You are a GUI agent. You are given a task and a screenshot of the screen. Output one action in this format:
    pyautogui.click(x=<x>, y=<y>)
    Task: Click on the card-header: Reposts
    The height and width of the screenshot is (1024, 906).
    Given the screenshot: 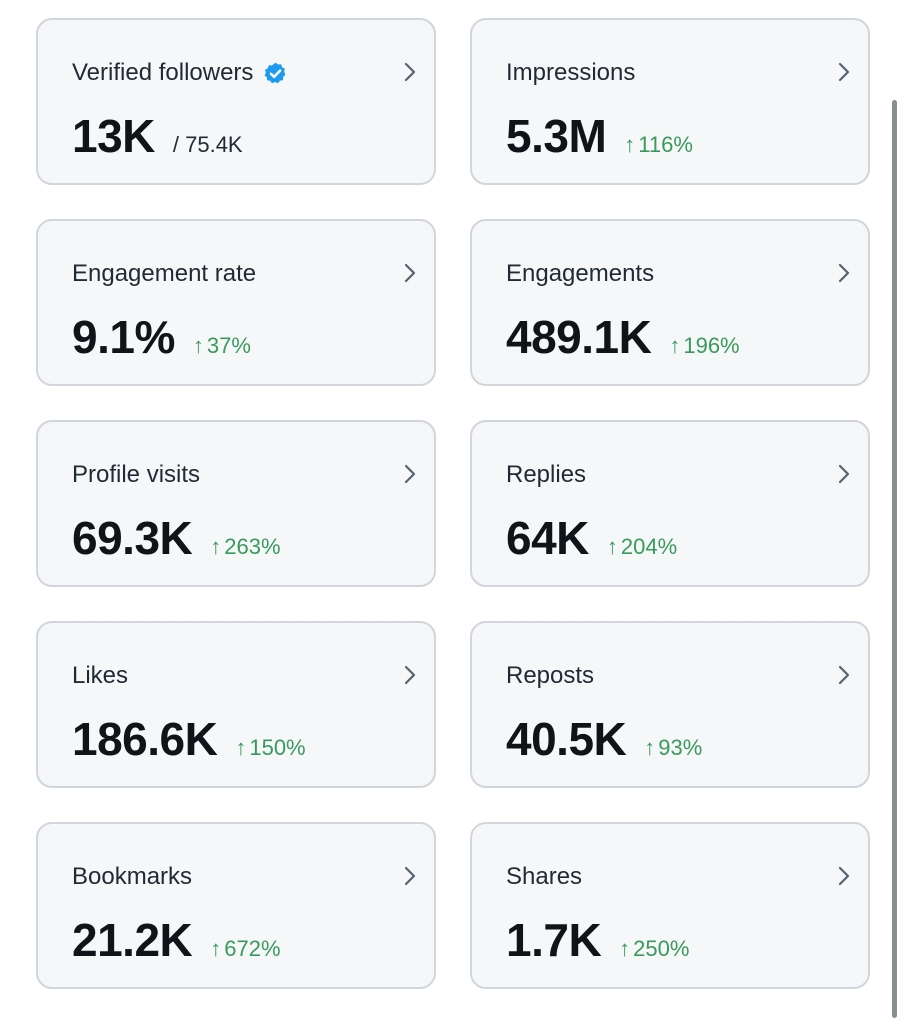 What is the action you would take?
    pyautogui.click(x=550, y=676)
    